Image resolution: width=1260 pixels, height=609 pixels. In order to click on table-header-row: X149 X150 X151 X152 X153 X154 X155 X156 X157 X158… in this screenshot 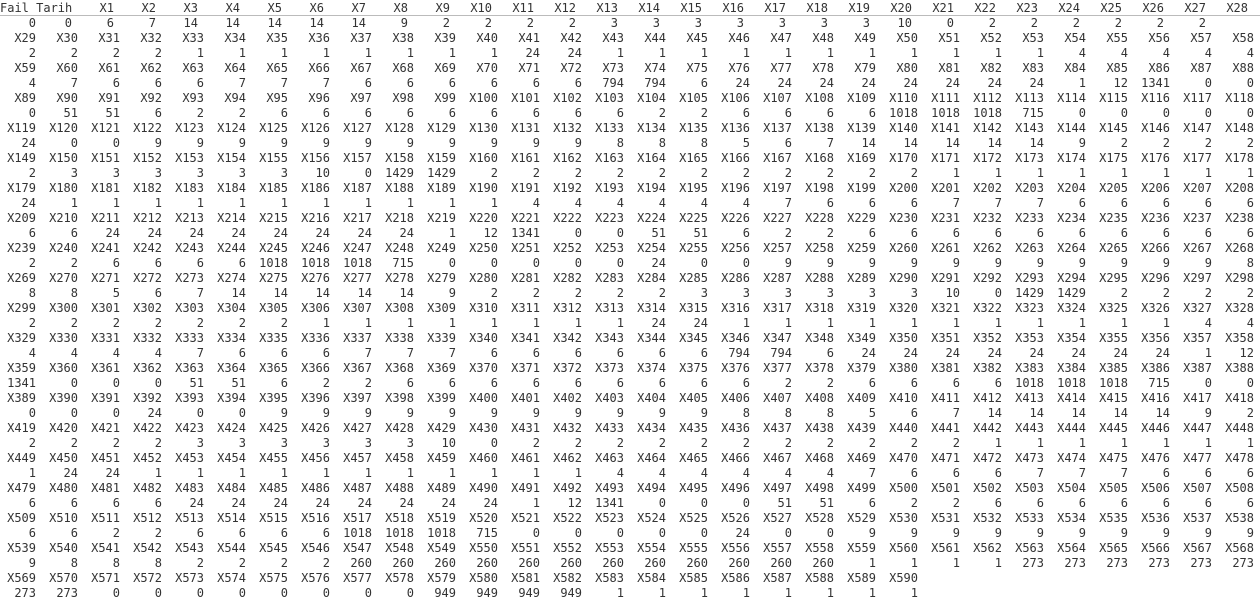, I will do `click(630, 158)`.